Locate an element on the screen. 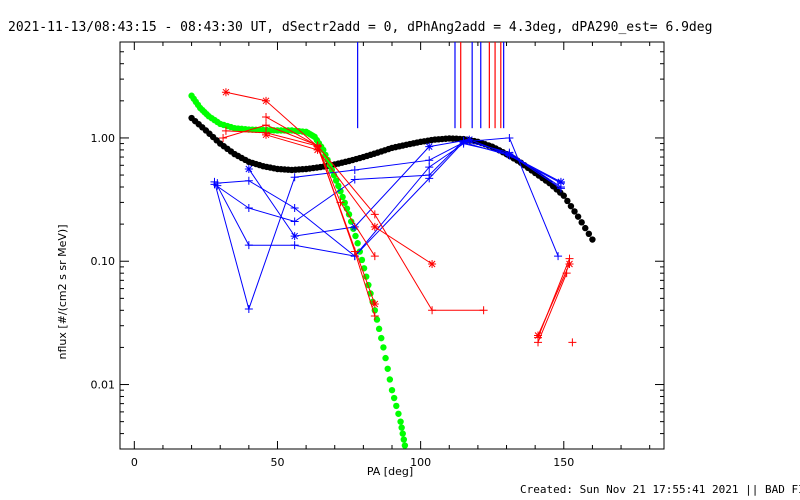  x-tick-label: 100 is located at coordinates (420, 462).